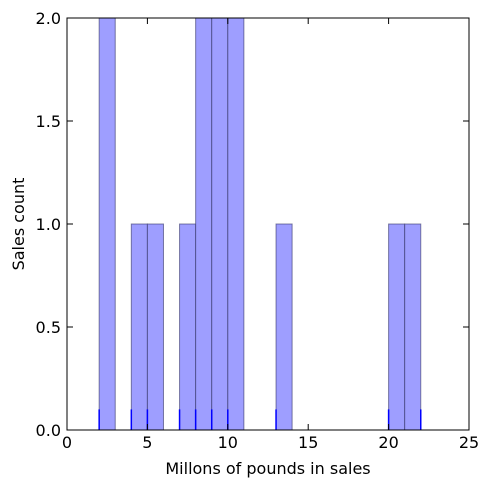 Image resolution: width=490 pixels, height=488 pixels. Describe the element at coordinates (48, 430) in the screenshot. I see `y-tick-label: 0.0` at that location.